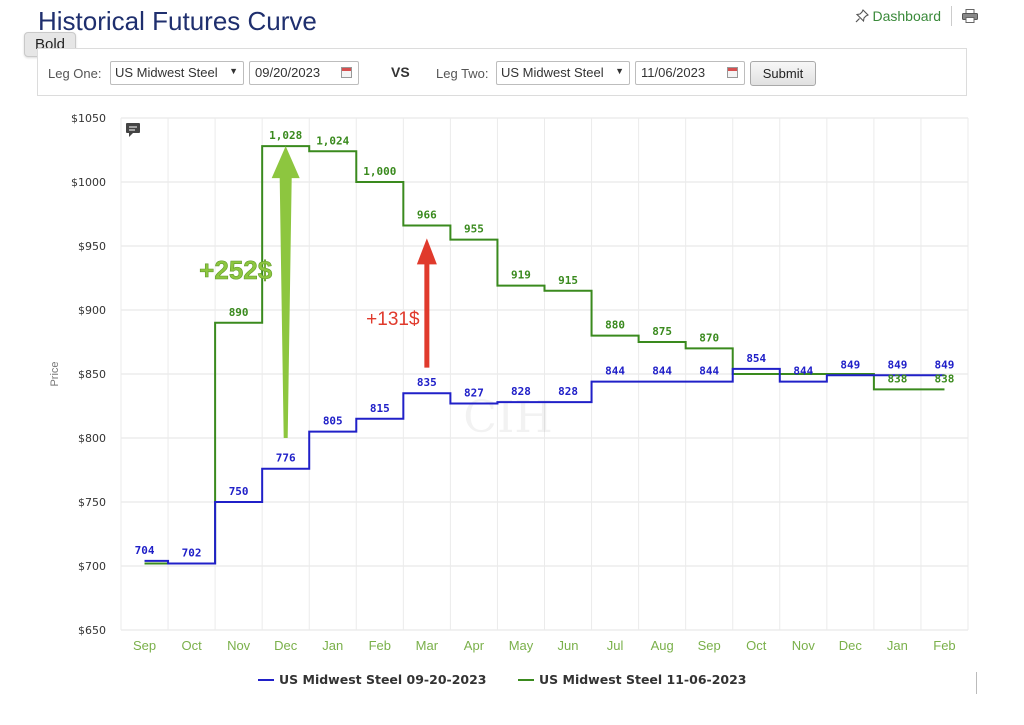 The height and width of the screenshot is (725, 1024). I want to click on y-tick-label: $950, so click(92, 246).